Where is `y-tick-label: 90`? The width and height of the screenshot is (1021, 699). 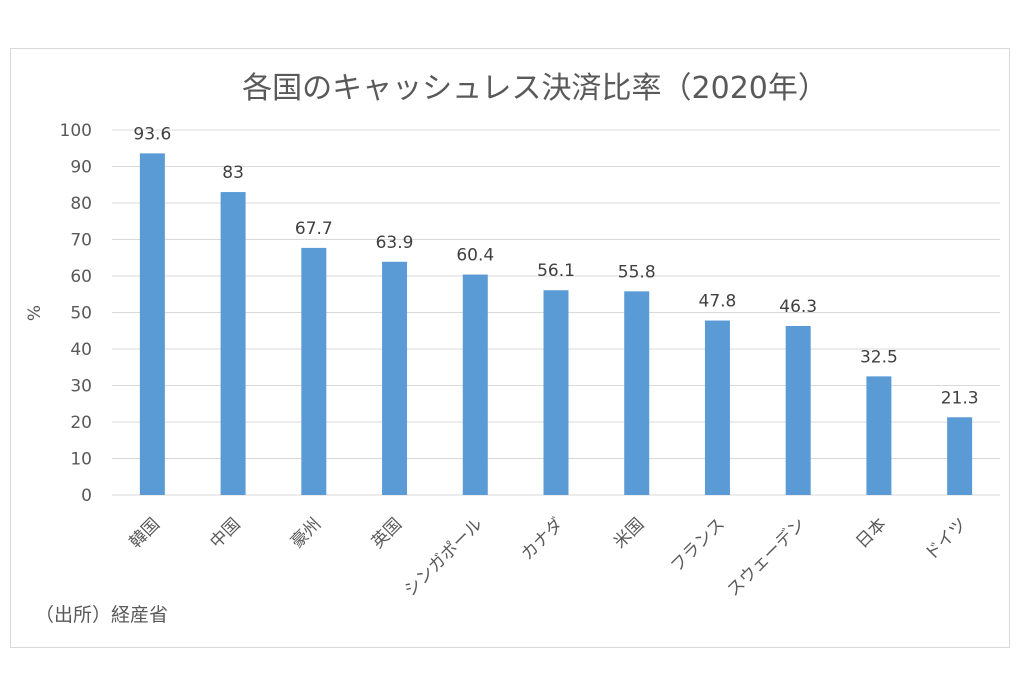
y-tick-label: 90 is located at coordinates (81, 168).